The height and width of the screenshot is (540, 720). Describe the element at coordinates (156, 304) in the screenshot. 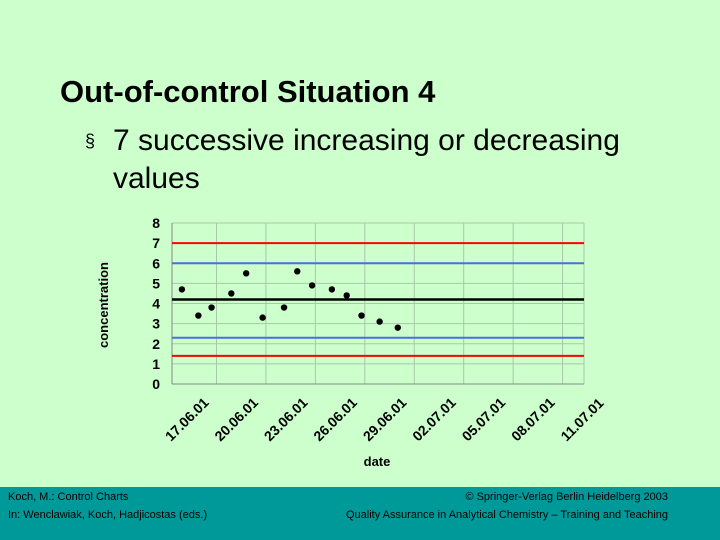

I see `y-tick-label: 4` at that location.